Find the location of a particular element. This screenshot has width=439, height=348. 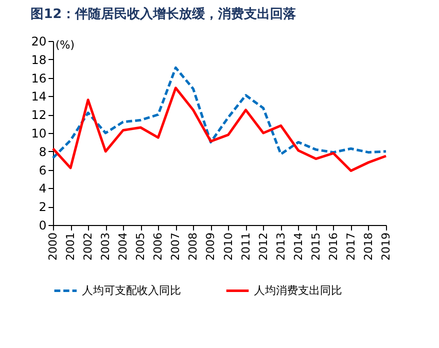

x-tick-label: 2010 is located at coordinates (228, 246).